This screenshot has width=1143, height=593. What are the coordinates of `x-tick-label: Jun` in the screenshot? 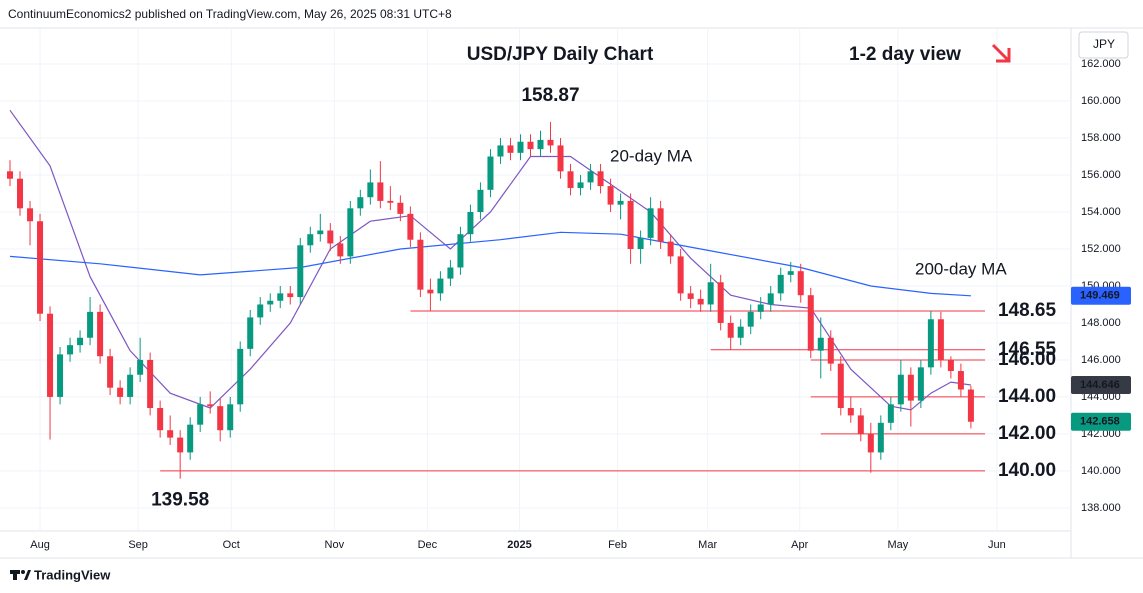 It's located at (997, 545).